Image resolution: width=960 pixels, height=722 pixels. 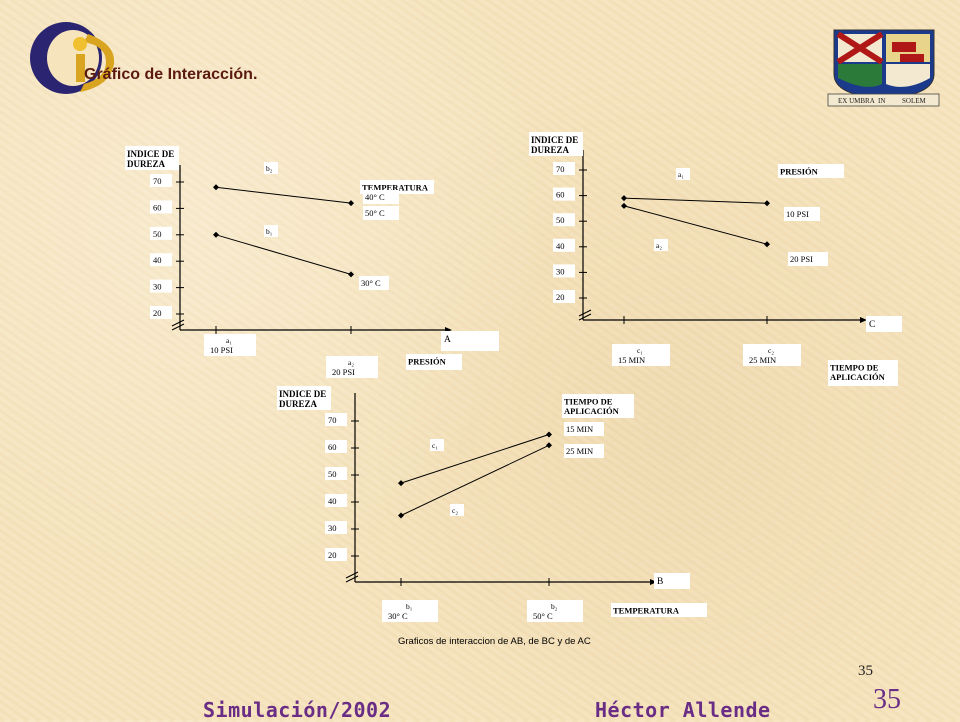 What do you see at coordinates (856, 101) in the screenshot?
I see `crest-banner-left: EX UMBRA` at bounding box center [856, 101].